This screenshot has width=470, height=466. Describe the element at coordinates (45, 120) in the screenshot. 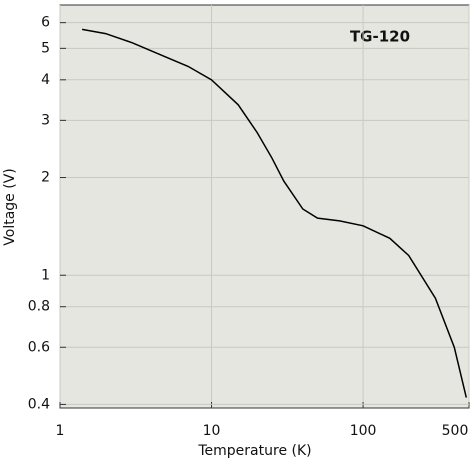

I see `y-tick-label: 3` at that location.